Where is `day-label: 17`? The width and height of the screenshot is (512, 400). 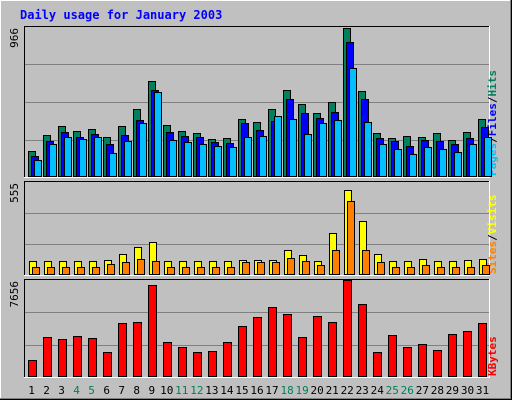
day-label: 17 is located at coordinates (271, 390).